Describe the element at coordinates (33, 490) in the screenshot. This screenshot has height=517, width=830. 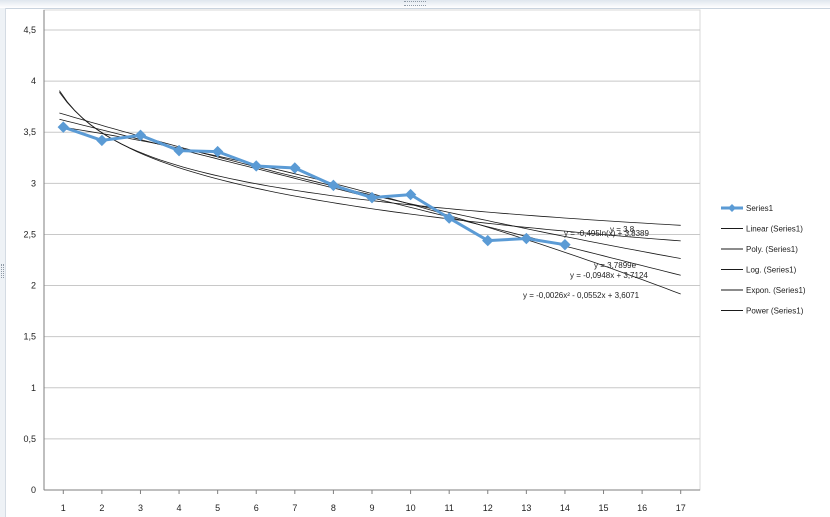
I see `y-tick-label: 0` at that location.